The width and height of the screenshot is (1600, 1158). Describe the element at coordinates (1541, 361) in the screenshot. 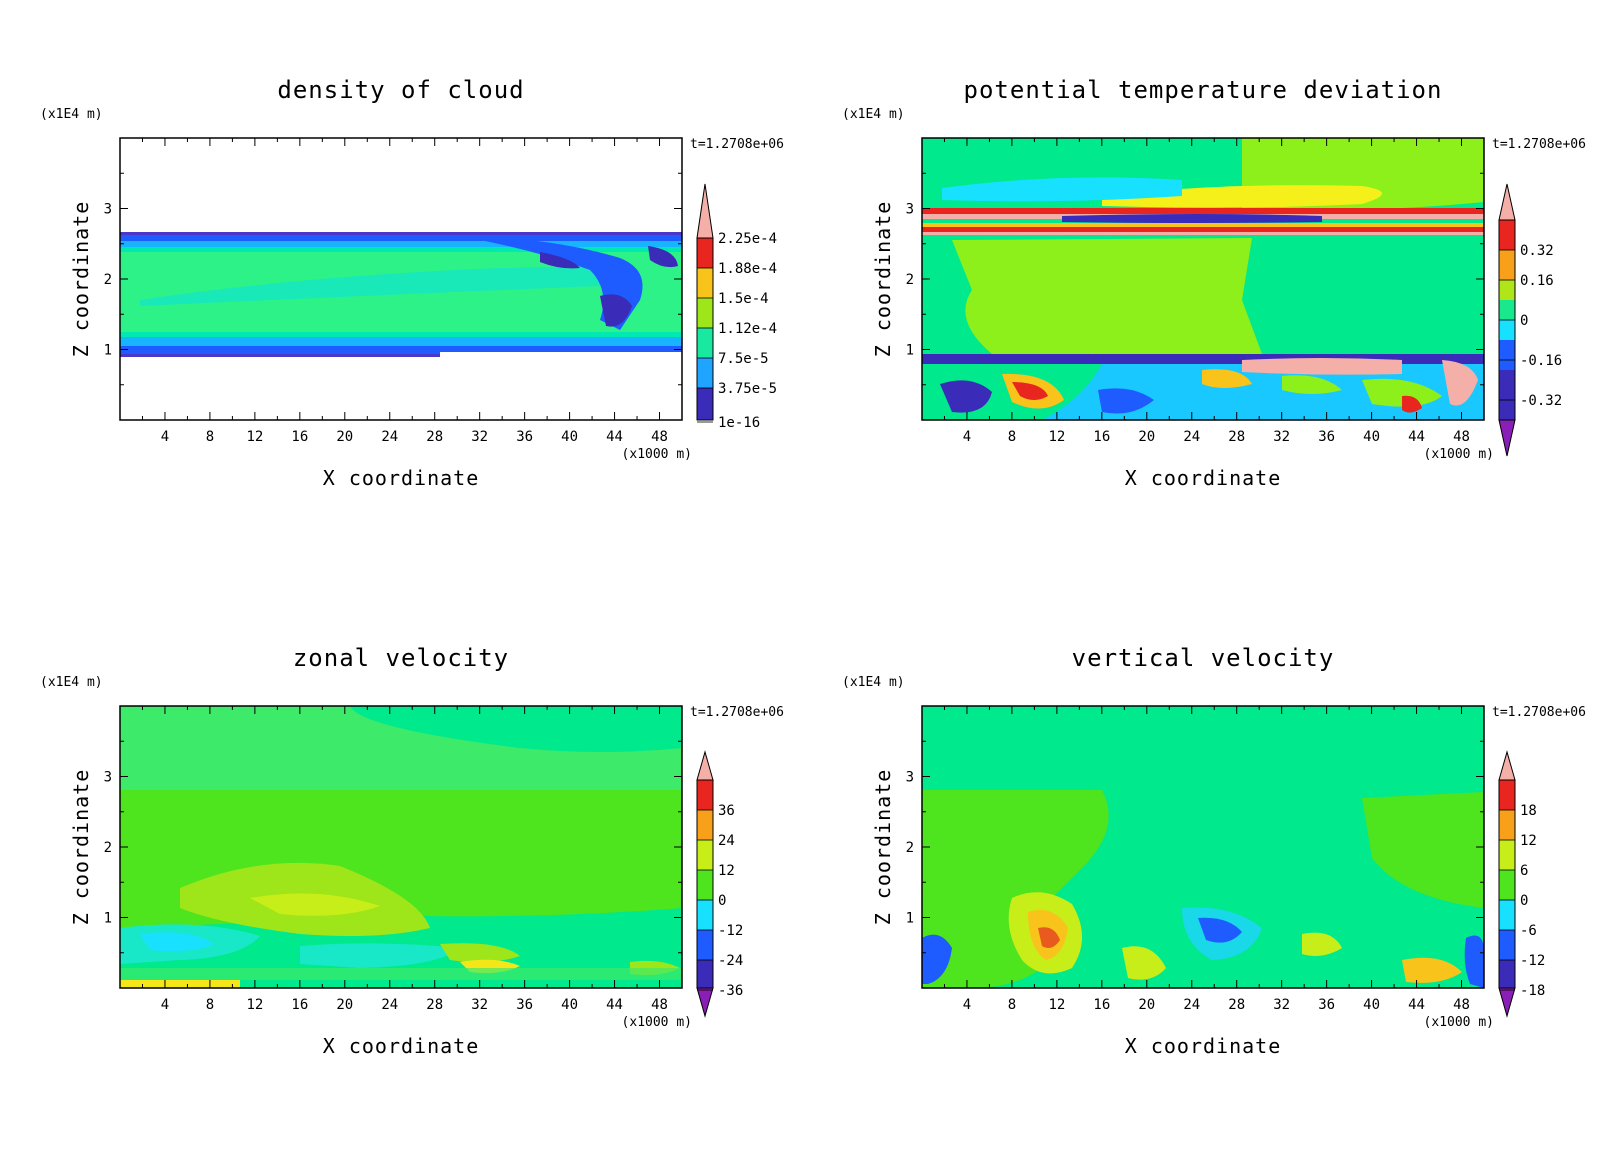

I see `colorbar-label: -0.16` at that location.